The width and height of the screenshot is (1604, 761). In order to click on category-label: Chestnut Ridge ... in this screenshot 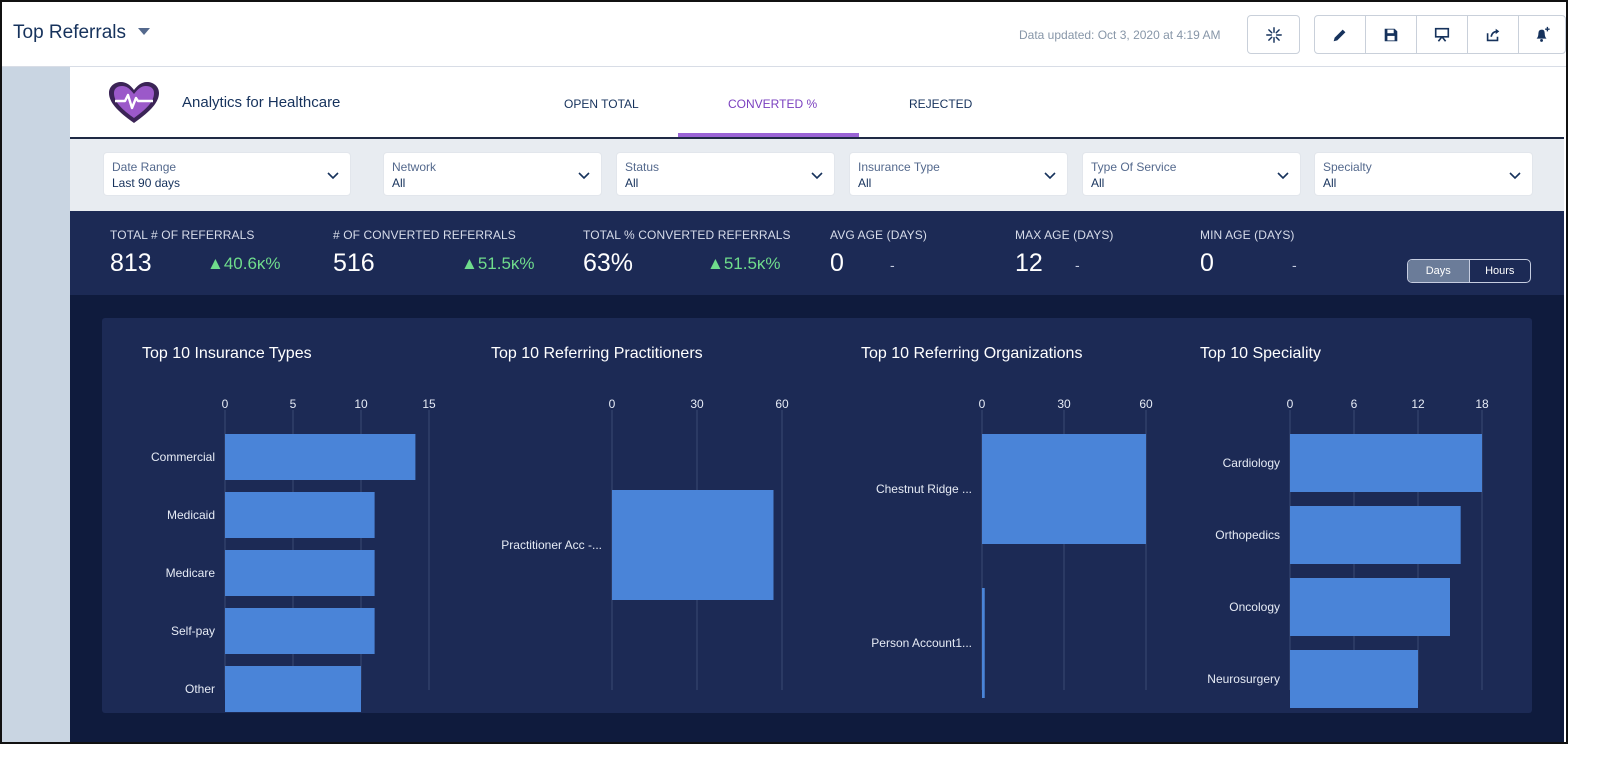, I will do `click(924, 489)`.